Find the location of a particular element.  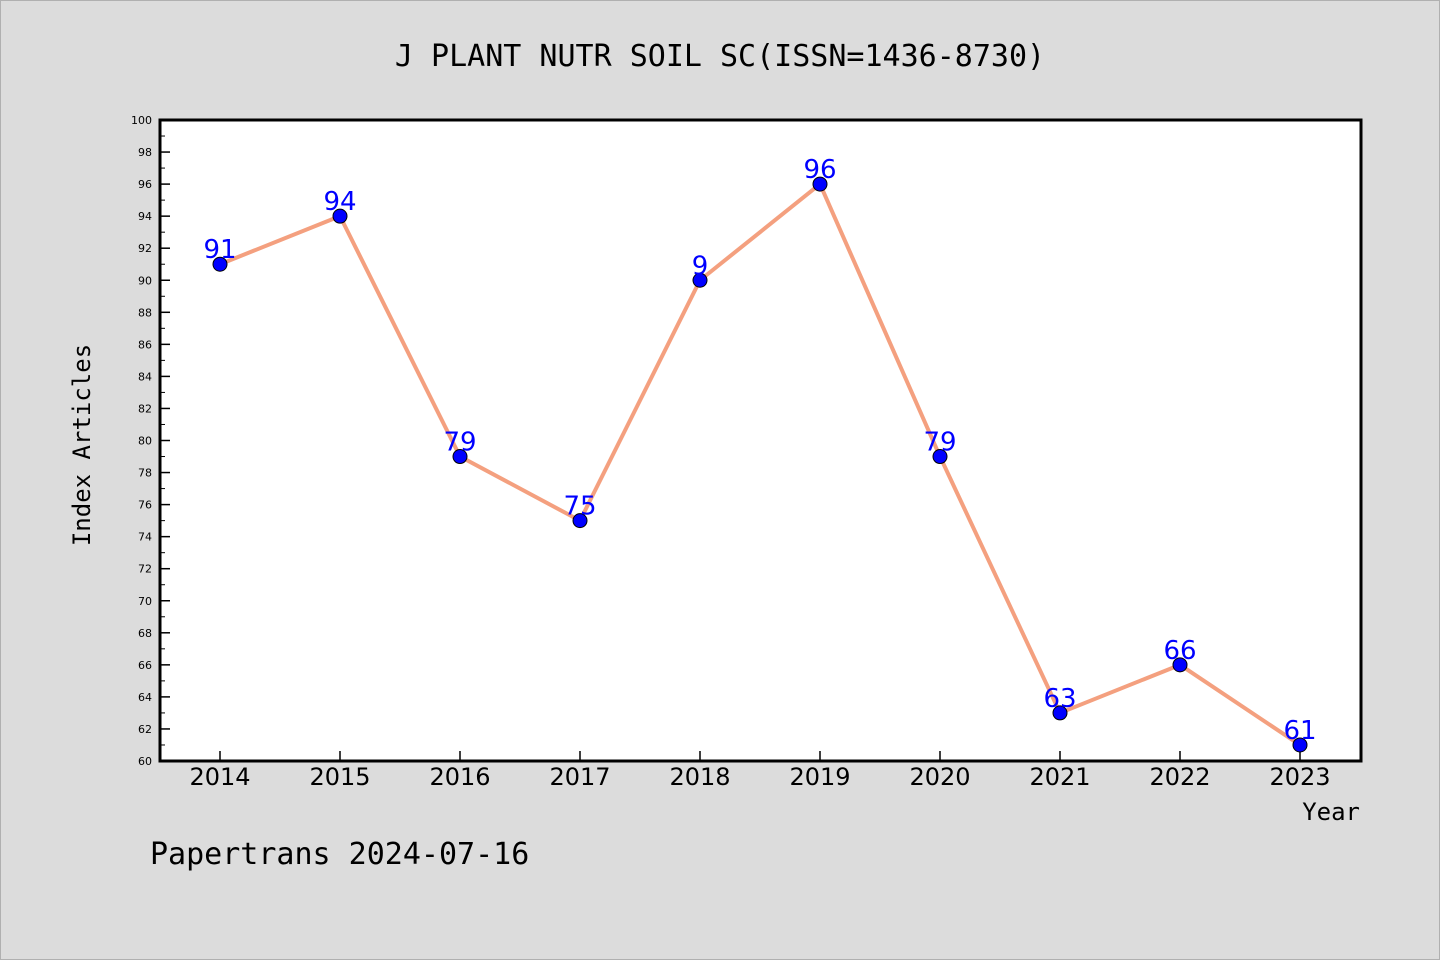

data-label: 91 is located at coordinates (219, 250).